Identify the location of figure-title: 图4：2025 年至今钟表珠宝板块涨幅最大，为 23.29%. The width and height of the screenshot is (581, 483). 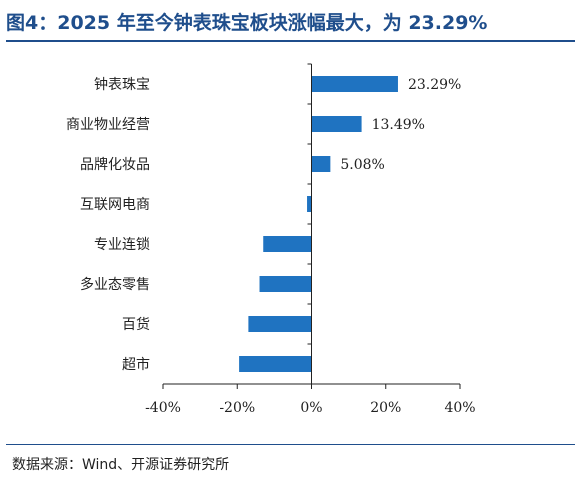
(247, 23).